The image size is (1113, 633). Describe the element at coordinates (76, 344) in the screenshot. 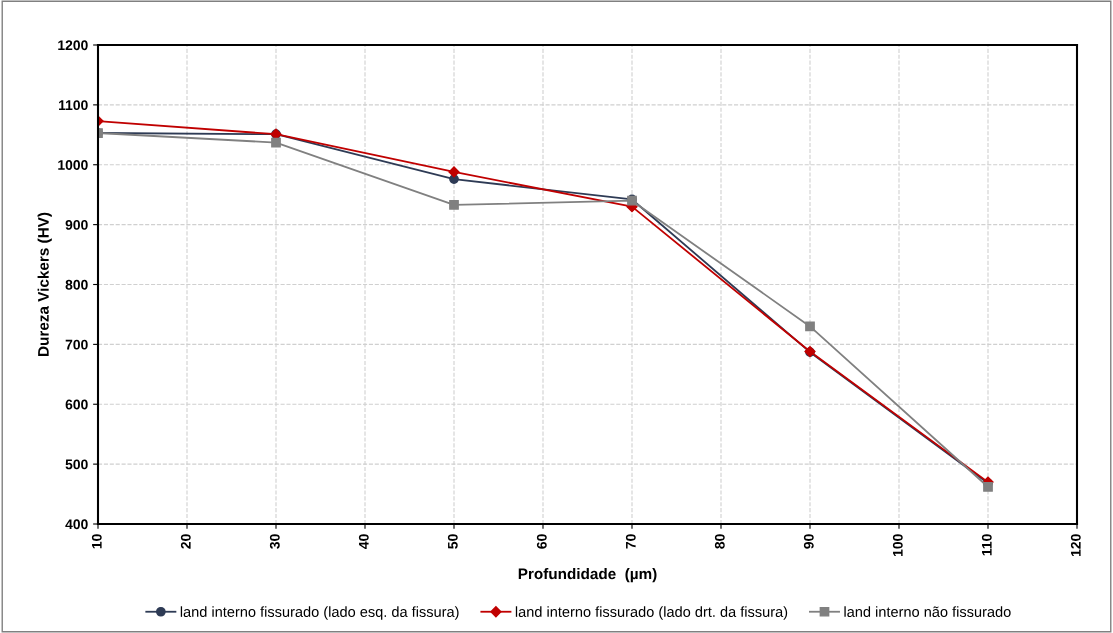

I see `y-tick-label: 700` at that location.